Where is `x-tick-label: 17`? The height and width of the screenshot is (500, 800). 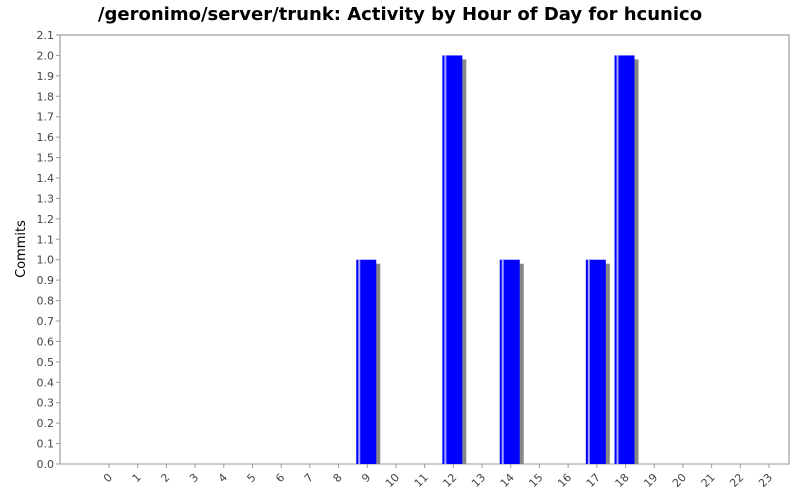 x-tick-label: 17 is located at coordinates (593, 480).